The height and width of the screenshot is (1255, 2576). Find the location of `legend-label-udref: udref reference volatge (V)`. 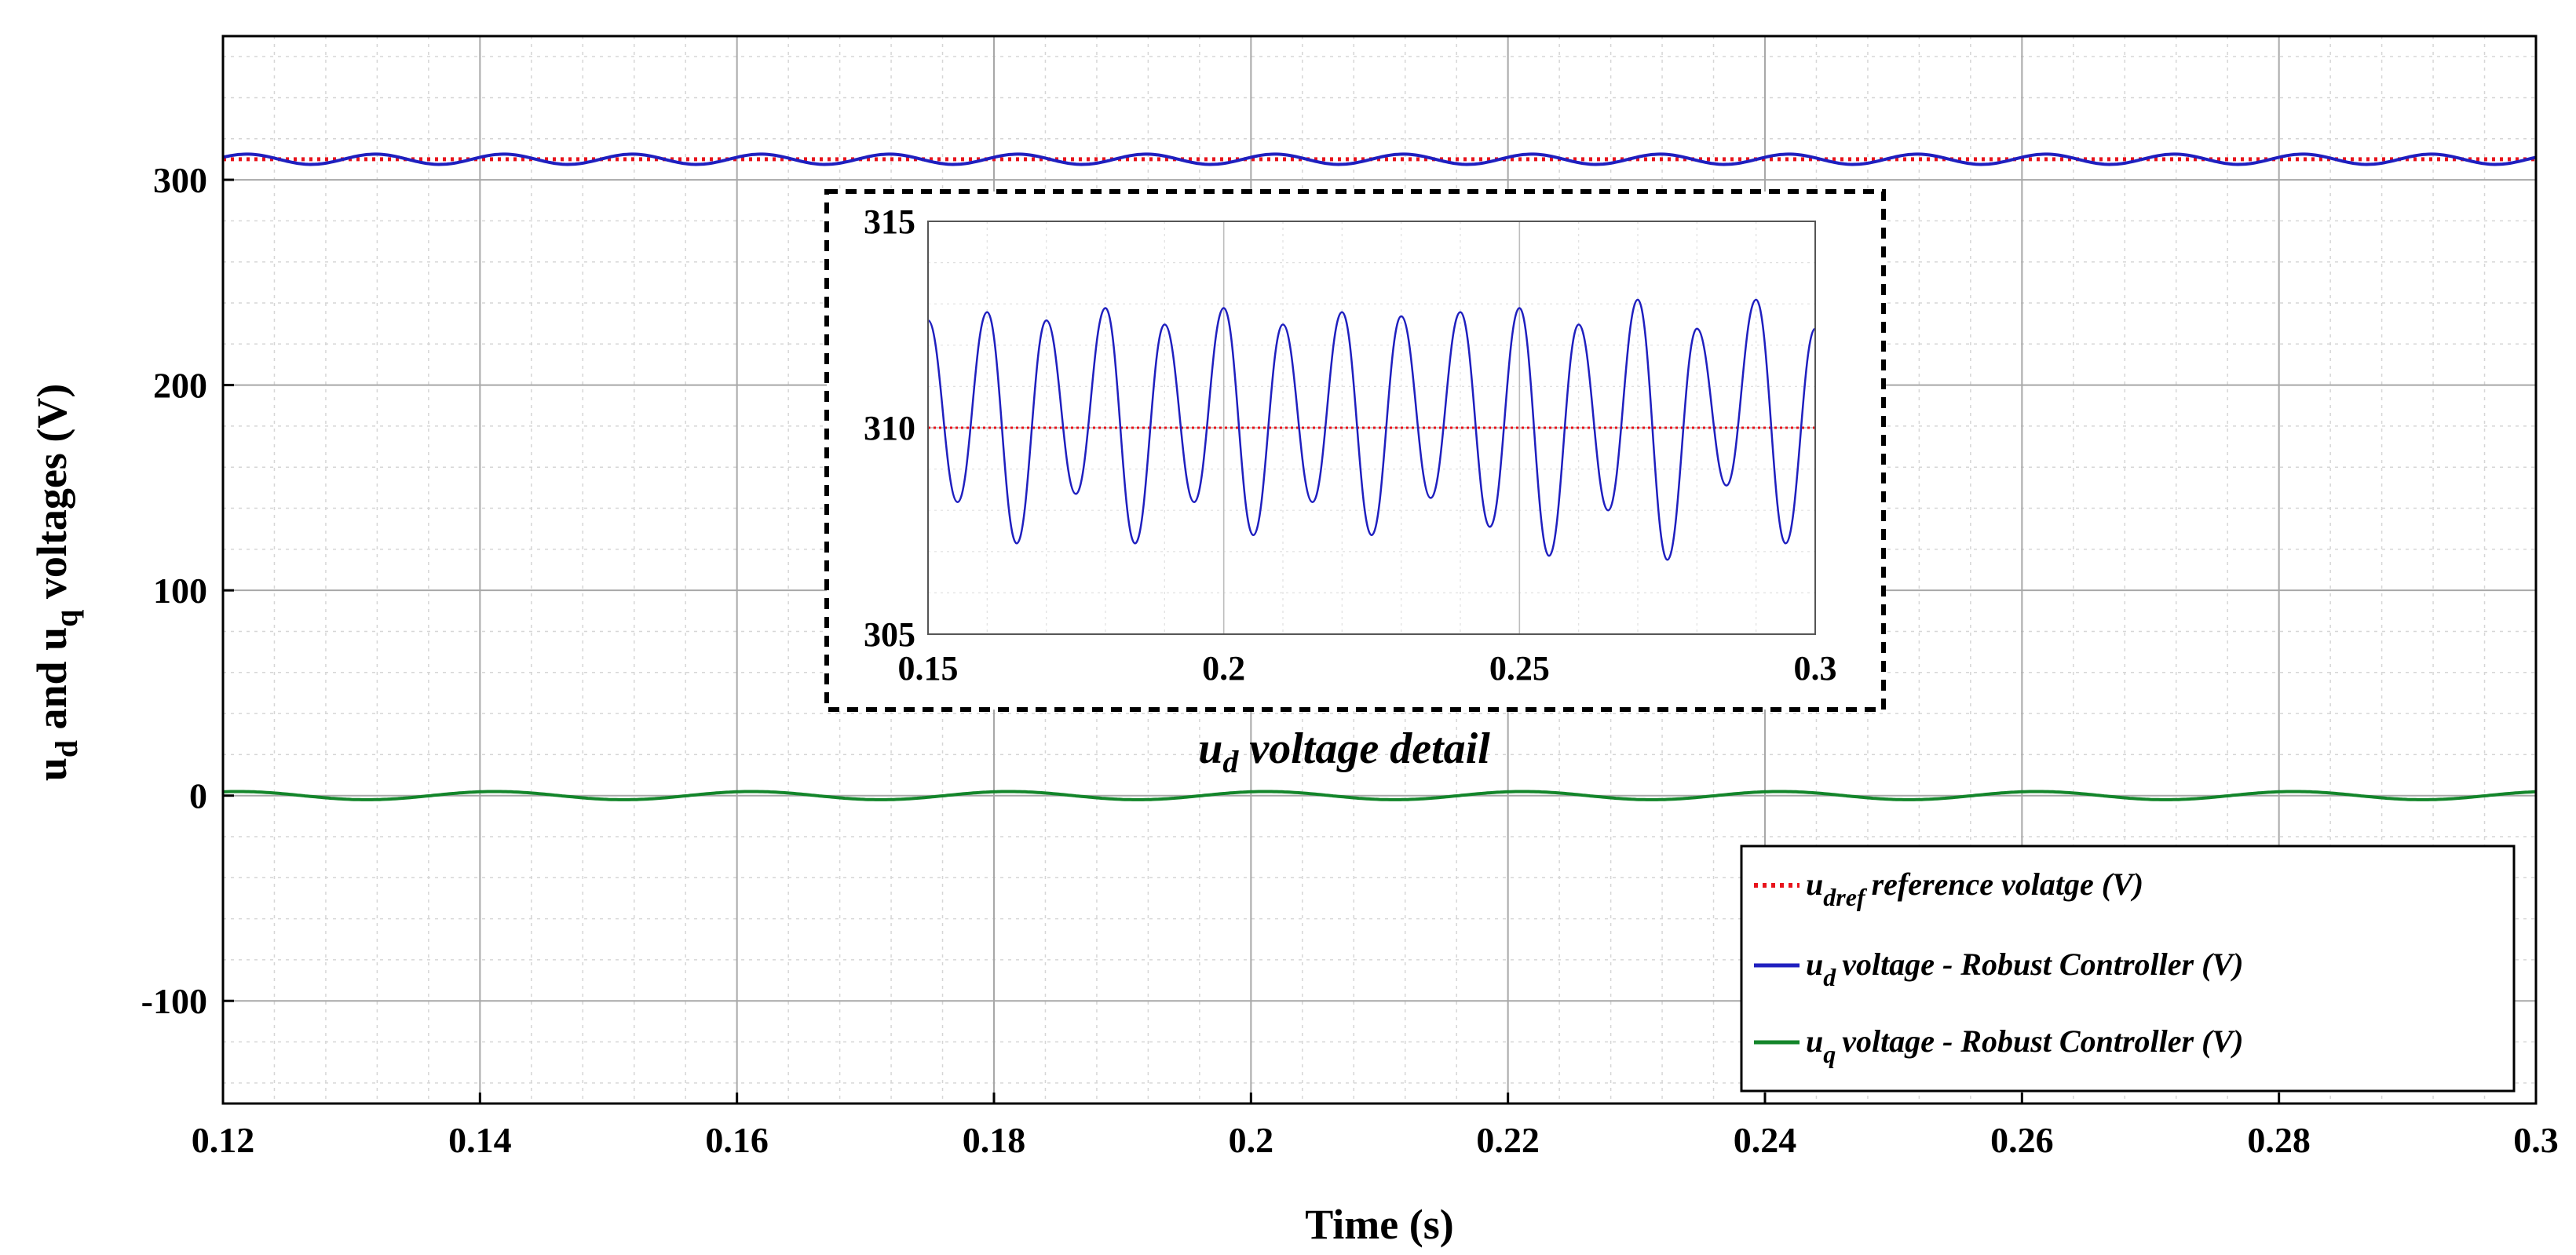

legend-label-udref: udref reference volatge (V) is located at coordinates (1974, 888).